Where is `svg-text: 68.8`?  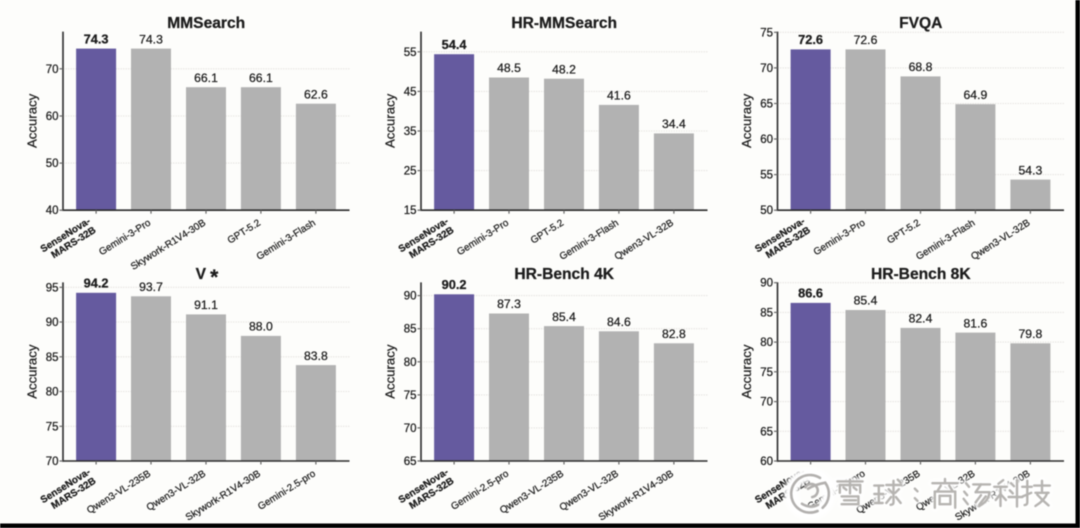
svg-text: 68.8 is located at coordinates (921, 67).